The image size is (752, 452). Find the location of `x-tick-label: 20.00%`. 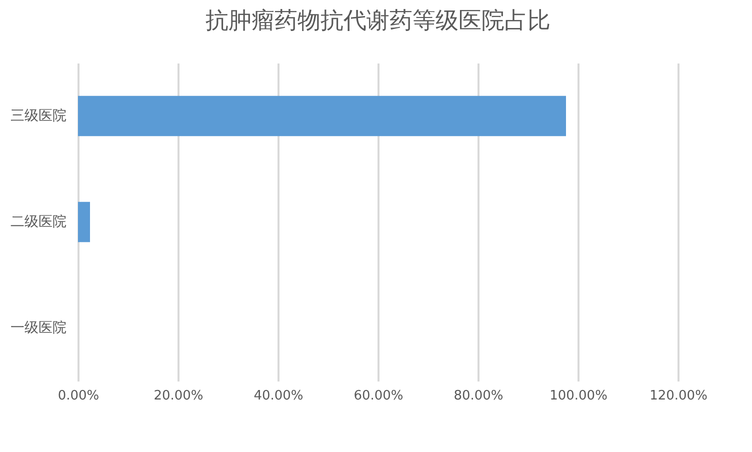

x-tick-label: 20.00% is located at coordinates (179, 396).